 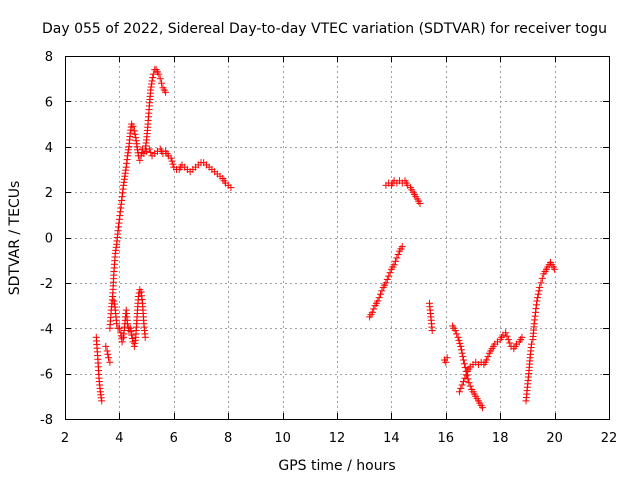 What do you see at coordinates (46, 284) in the screenshot?
I see `y-tick-label: -2` at bounding box center [46, 284].